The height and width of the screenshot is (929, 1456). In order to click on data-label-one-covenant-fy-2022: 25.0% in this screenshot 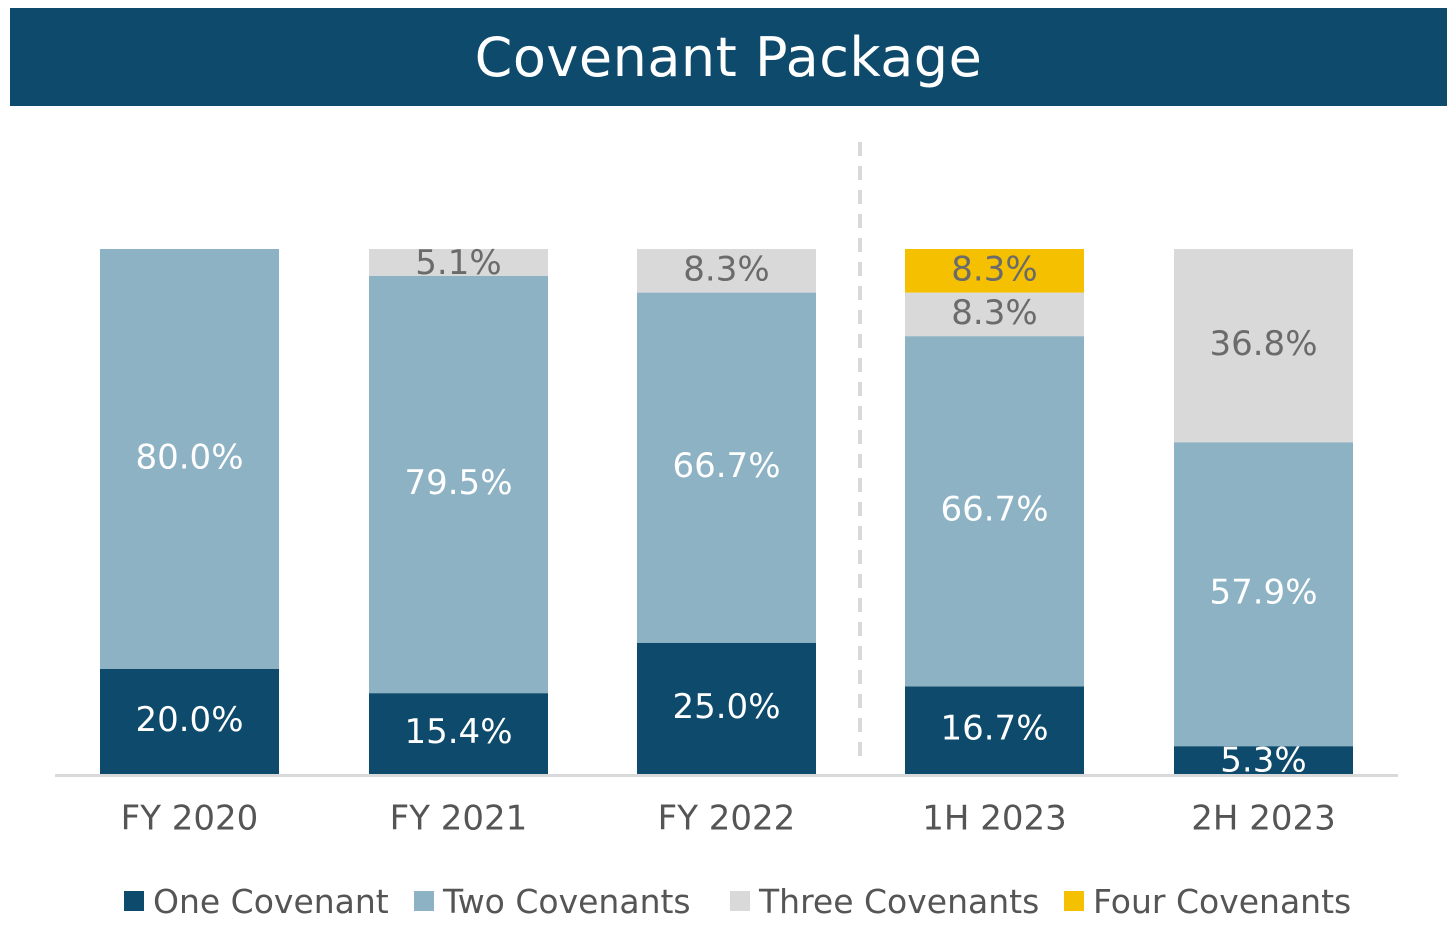, I will do `click(726, 707)`.